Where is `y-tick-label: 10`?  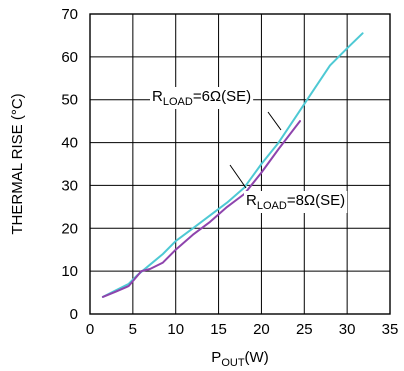
y-tick-label: 10 is located at coordinates (69, 271).